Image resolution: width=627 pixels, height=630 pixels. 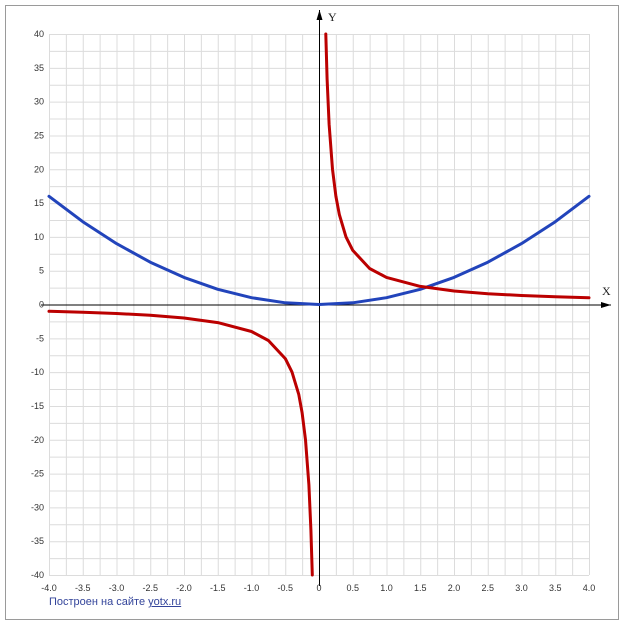 I want to click on y-tick-label: 10, so click(x=39, y=237).